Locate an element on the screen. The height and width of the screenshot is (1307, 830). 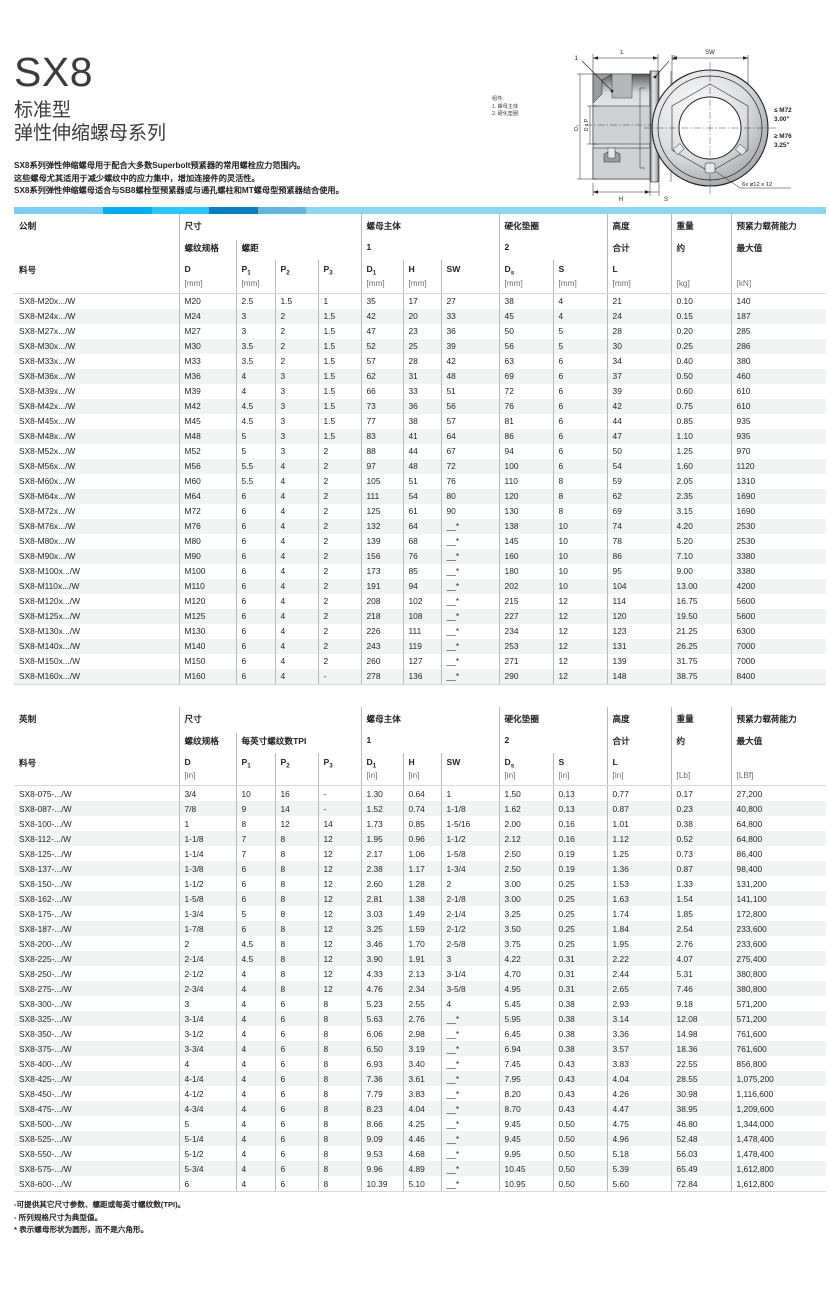
table-cell: 72.84 is located at coordinates (701, 1184).